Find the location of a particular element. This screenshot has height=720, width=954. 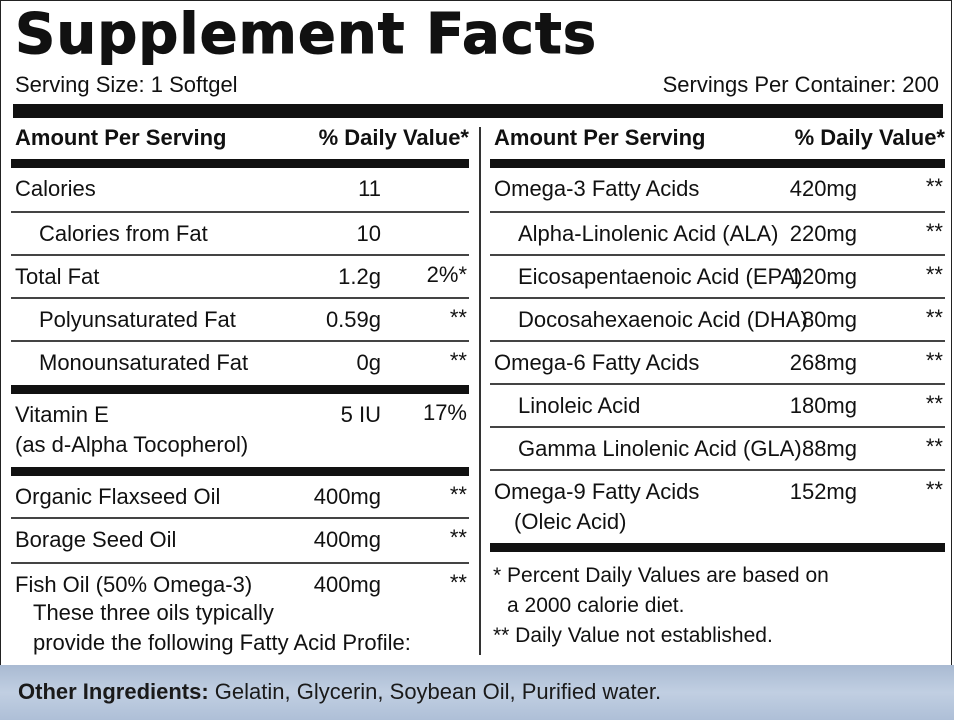

fatty-acid-row-omega-3: Omega-3 Fatty Acids 420mg ** is located at coordinates (717, 190).